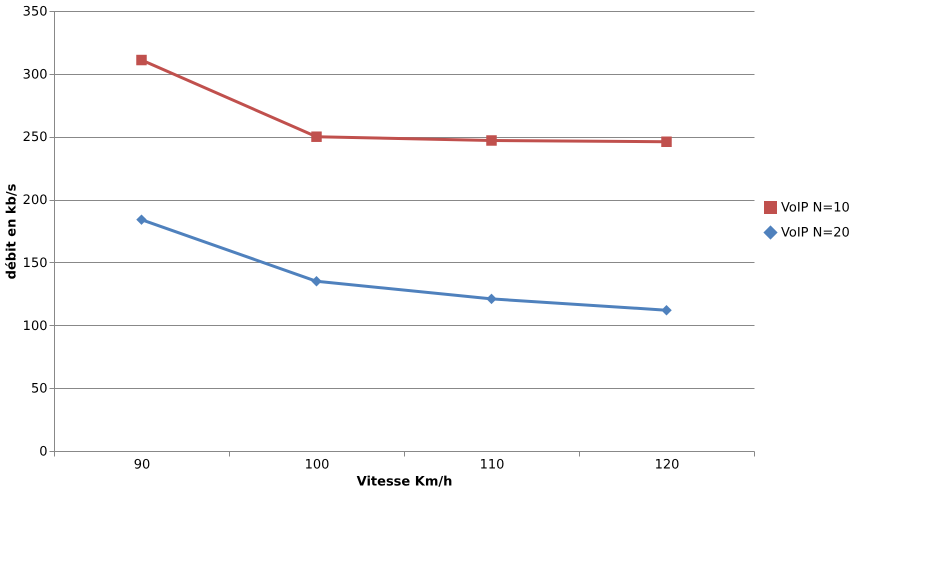 Image resolution: width=937 pixels, height=562 pixels. Describe the element at coordinates (43, 452) in the screenshot. I see `y-tick-label: 0` at that location.